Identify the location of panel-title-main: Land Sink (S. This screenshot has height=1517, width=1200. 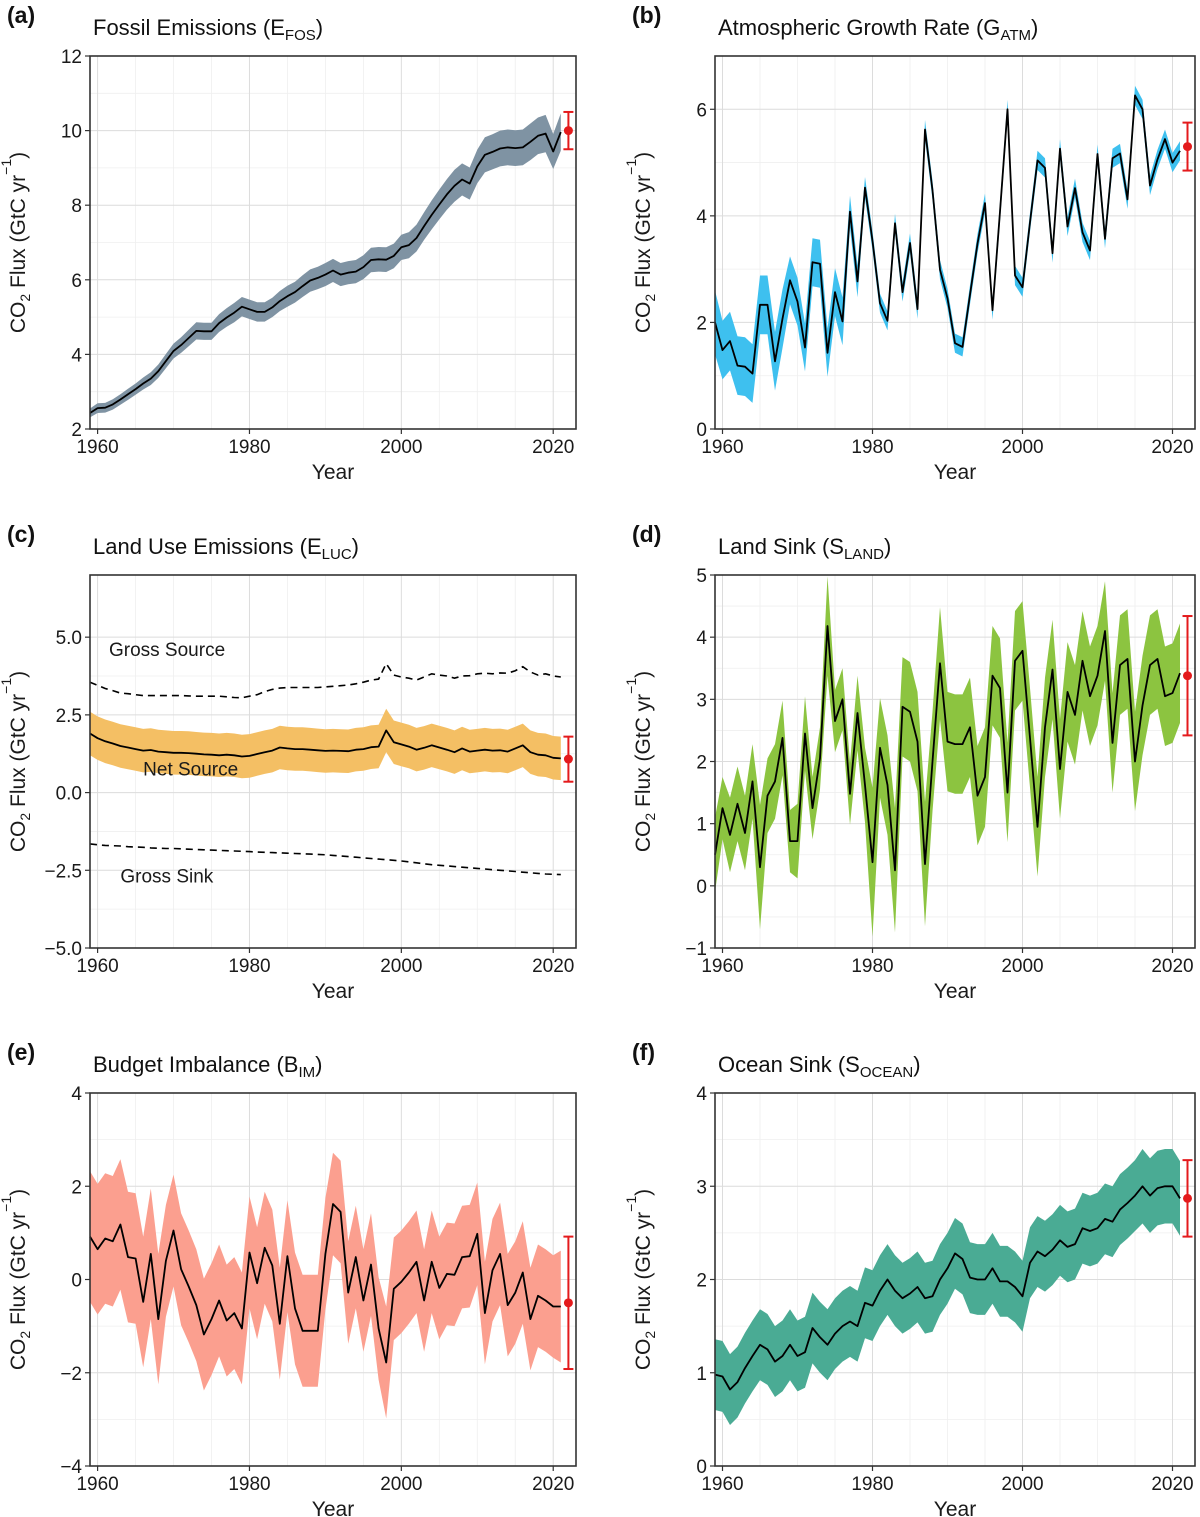
(781, 546).